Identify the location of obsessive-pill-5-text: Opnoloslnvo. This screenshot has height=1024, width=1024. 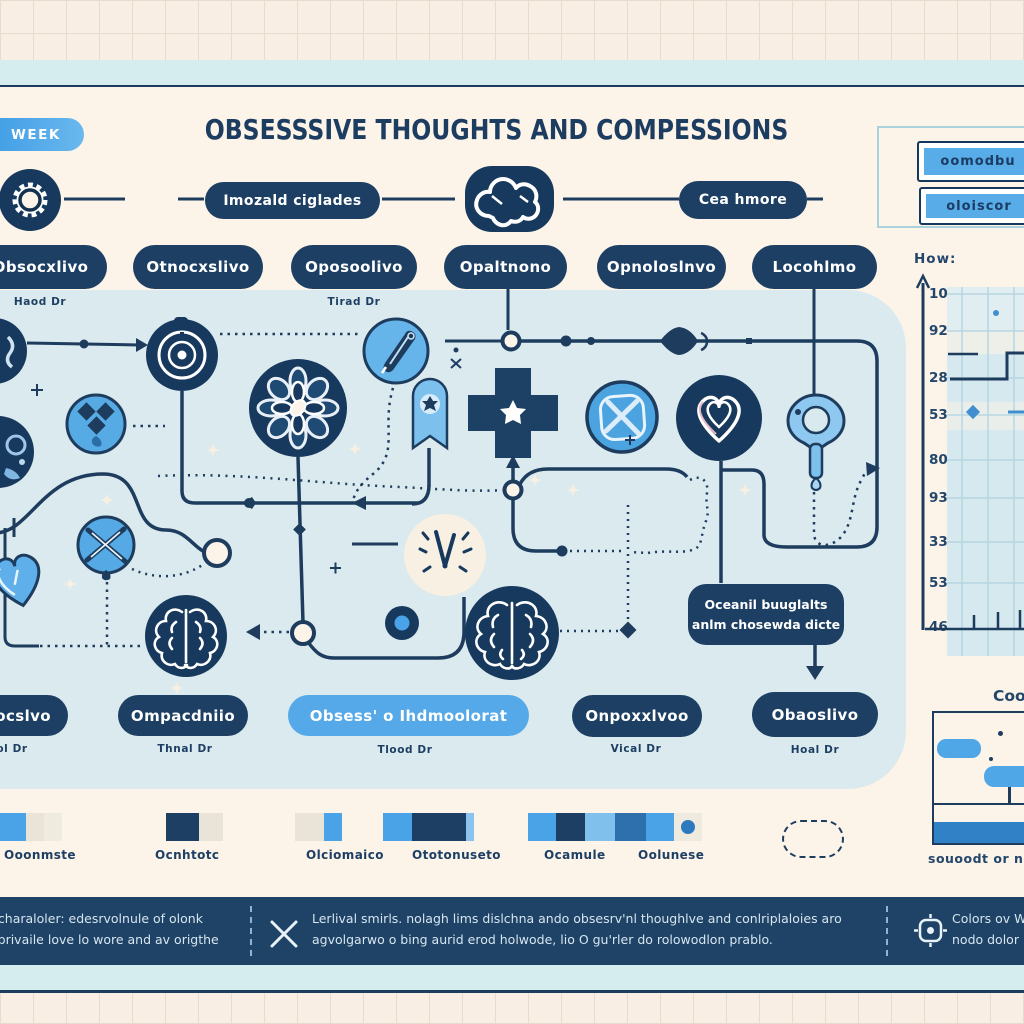
(661, 267).